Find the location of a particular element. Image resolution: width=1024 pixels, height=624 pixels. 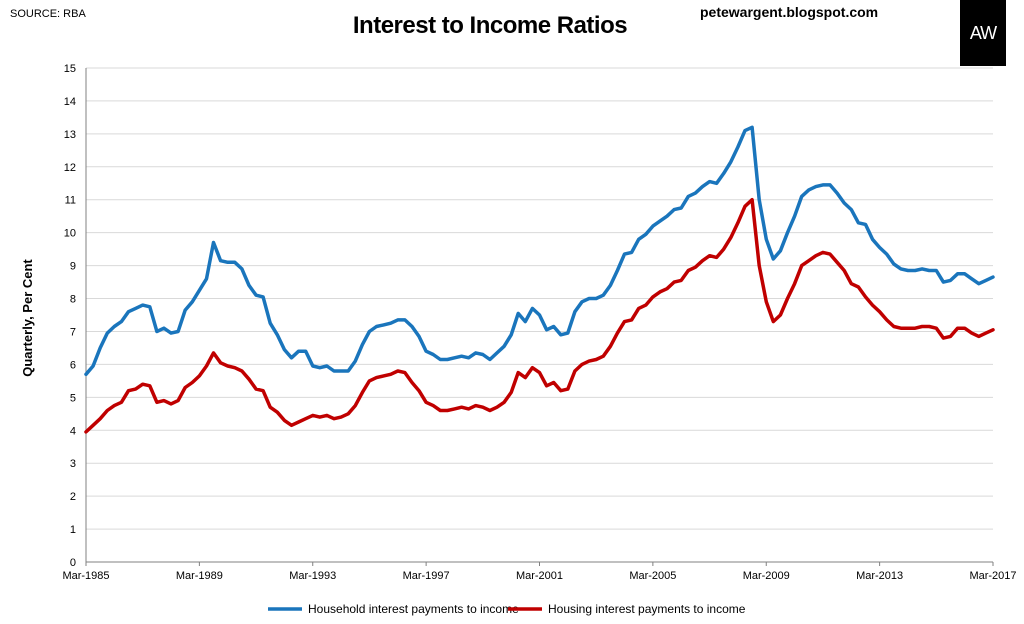

y-tick-label: 13 is located at coordinates (70, 135).